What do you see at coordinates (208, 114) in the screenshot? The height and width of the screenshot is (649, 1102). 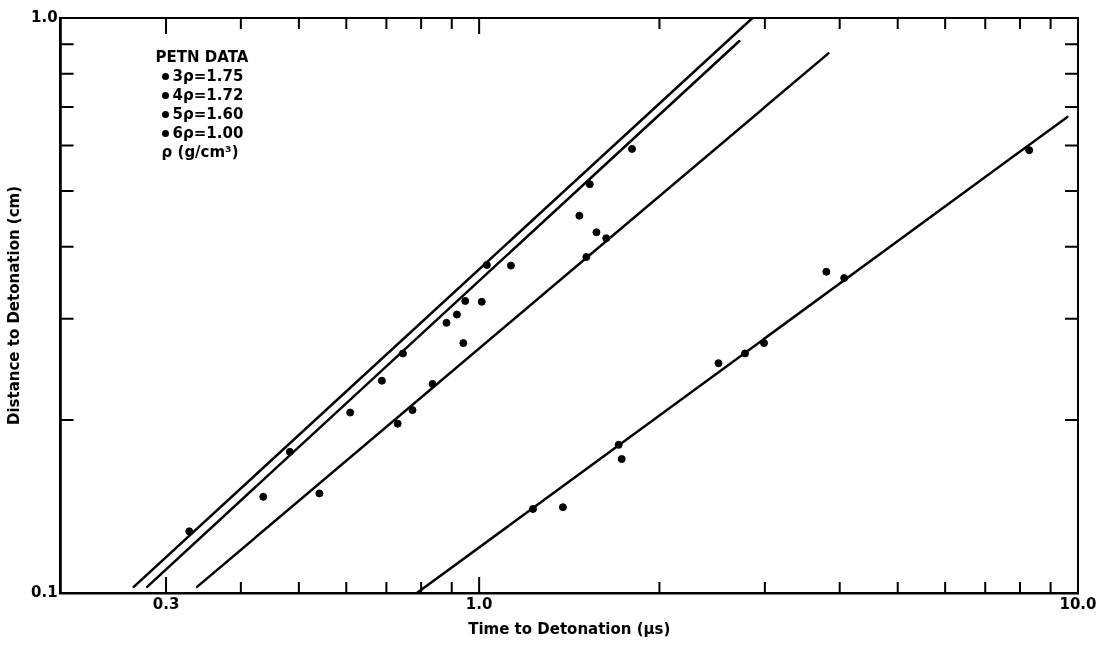 I see `legend-label: 5ρ=1.60` at bounding box center [208, 114].